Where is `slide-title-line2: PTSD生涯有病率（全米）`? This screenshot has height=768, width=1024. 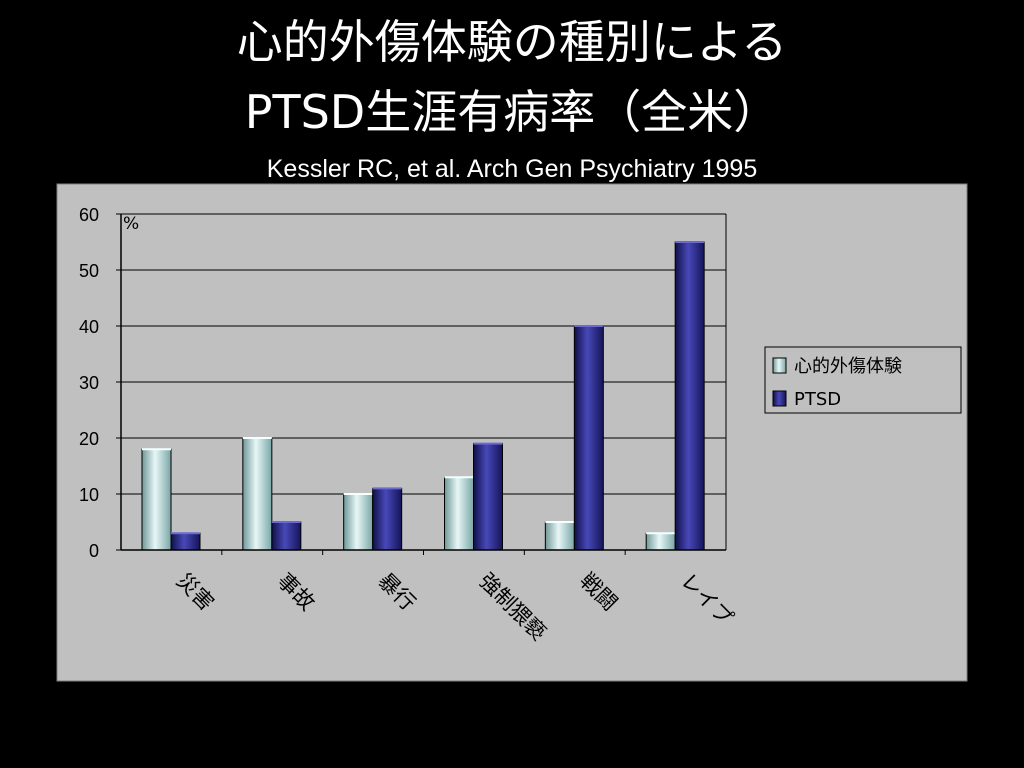
slide-title-line2: PTSD生涯有病率（全米） is located at coordinates (512, 112).